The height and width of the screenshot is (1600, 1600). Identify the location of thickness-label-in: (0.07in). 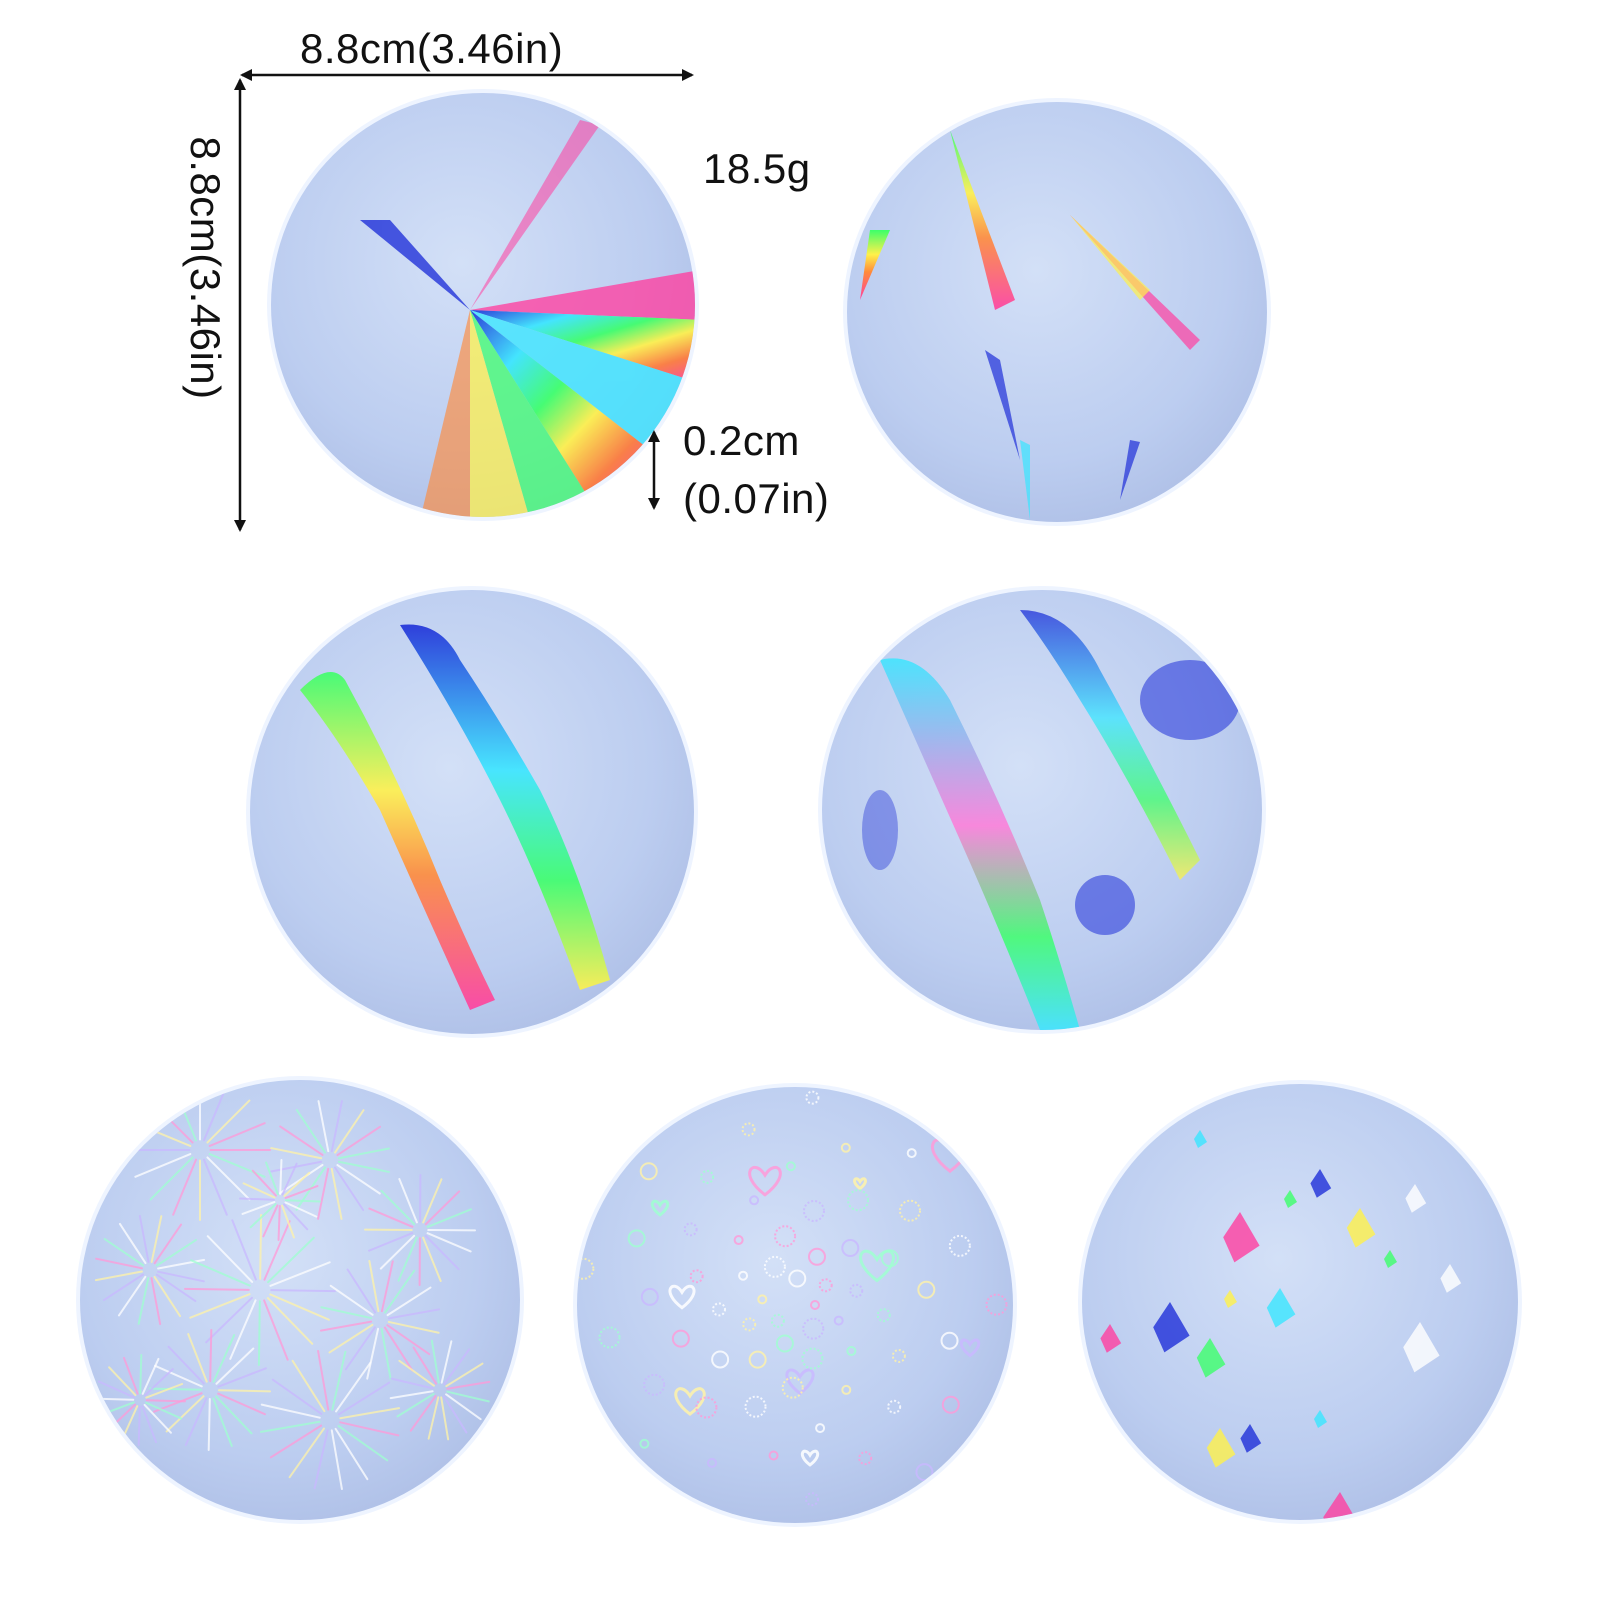
(756, 498).